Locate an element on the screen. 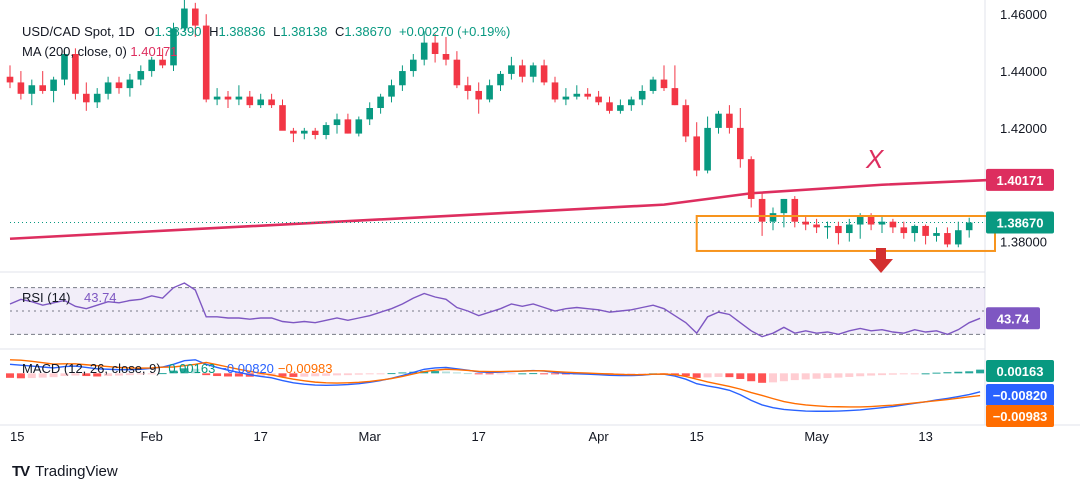  arrow-head is located at coordinates (881, 266).